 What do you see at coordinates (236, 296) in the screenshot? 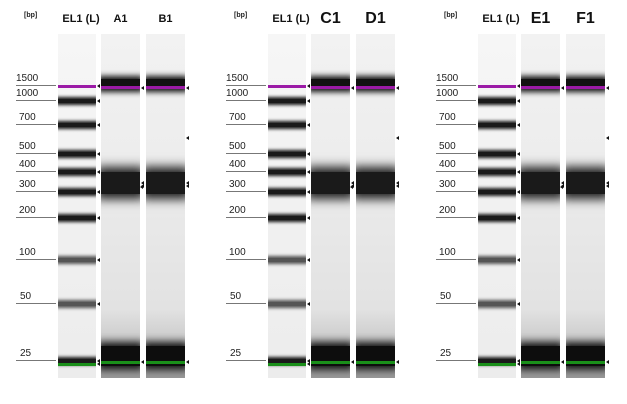
I see `ladder-tick-label: 50` at bounding box center [236, 296].